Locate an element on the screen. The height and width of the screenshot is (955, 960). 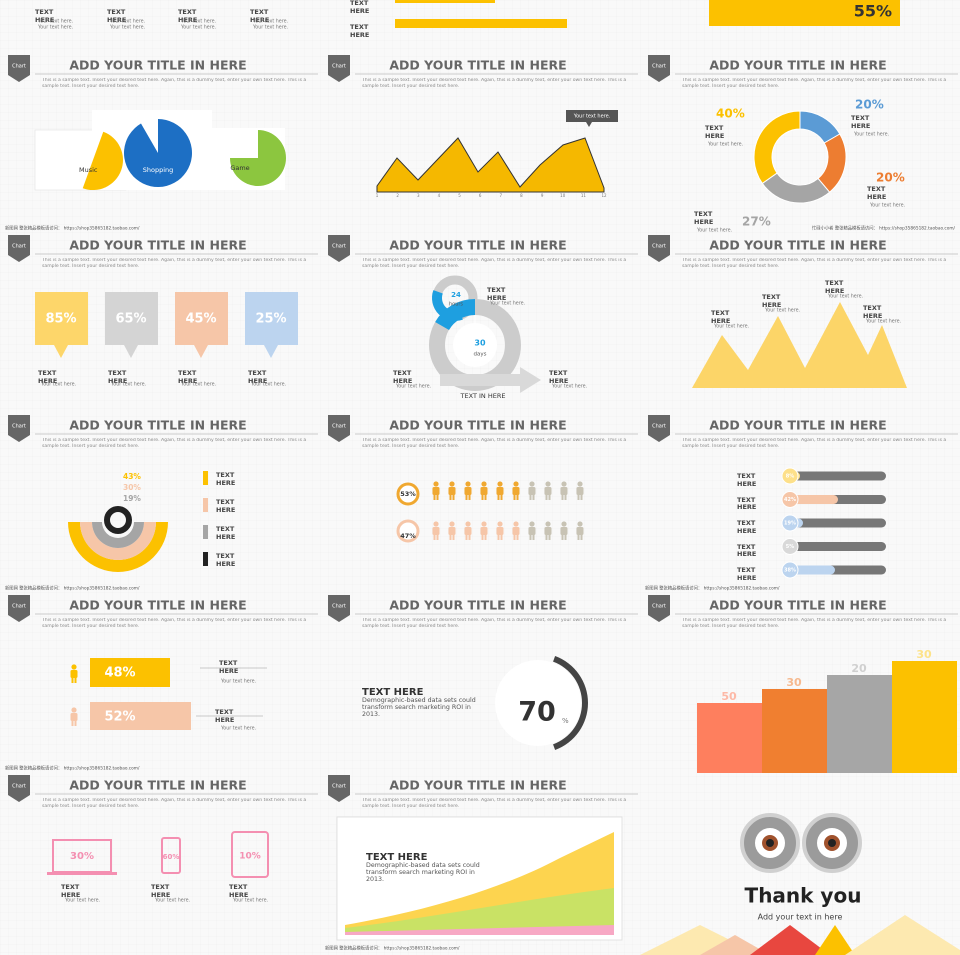
highlight-box is located at coordinates (804, 13).